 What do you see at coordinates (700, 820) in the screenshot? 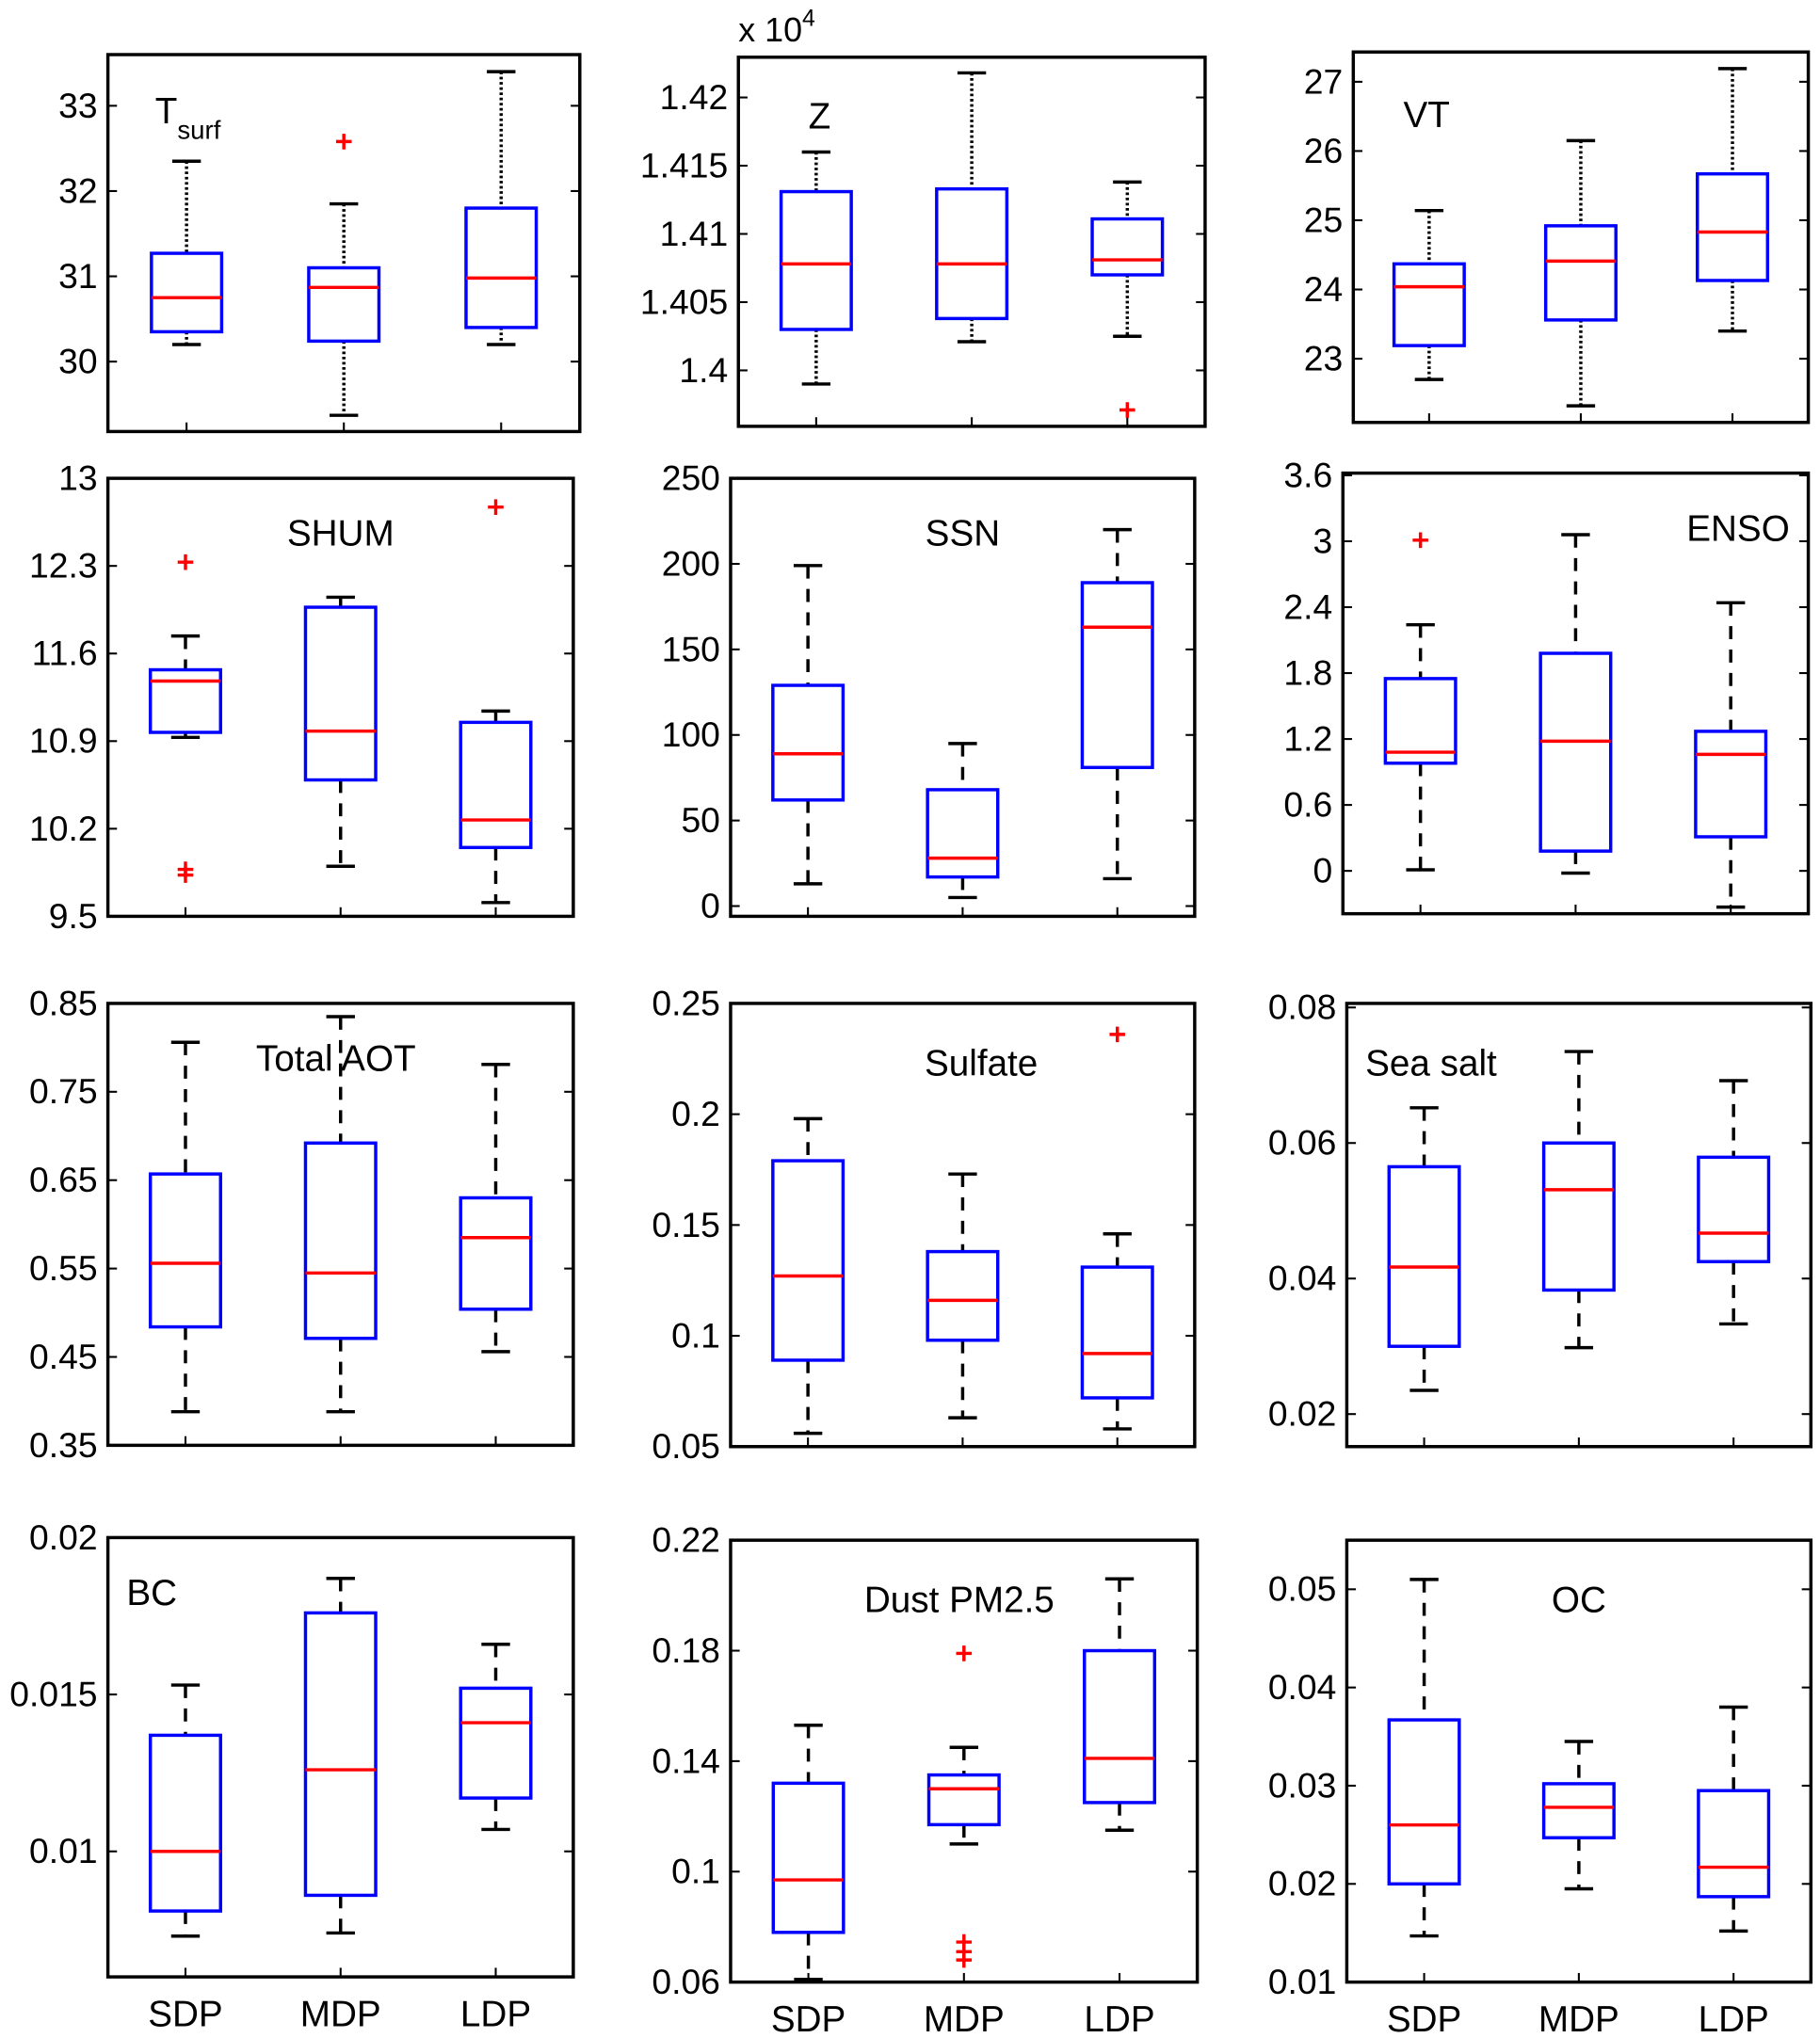
I see `y-tick-label: 50` at bounding box center [700, 820].